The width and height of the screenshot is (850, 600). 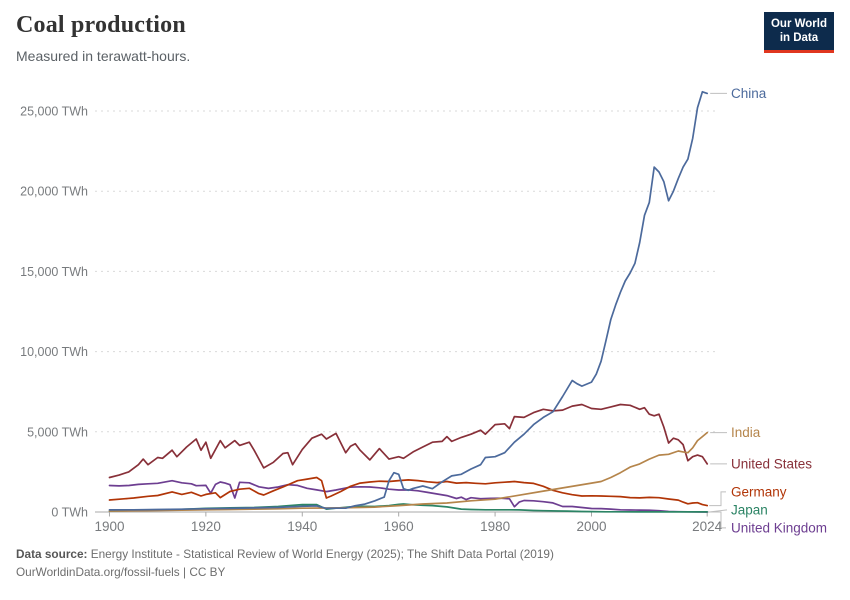 What do you see at coordinates (707, 526) in the screenshot?
I see `x-axis-label-2024: 2024` at bounding box center [707, 526].